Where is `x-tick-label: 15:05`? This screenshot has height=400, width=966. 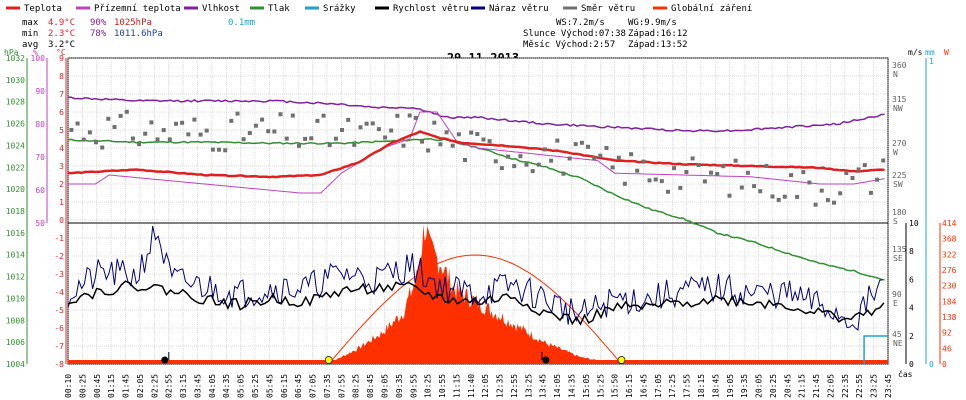
x-tick-label: 15:05 is located at coordinates (586, 386).